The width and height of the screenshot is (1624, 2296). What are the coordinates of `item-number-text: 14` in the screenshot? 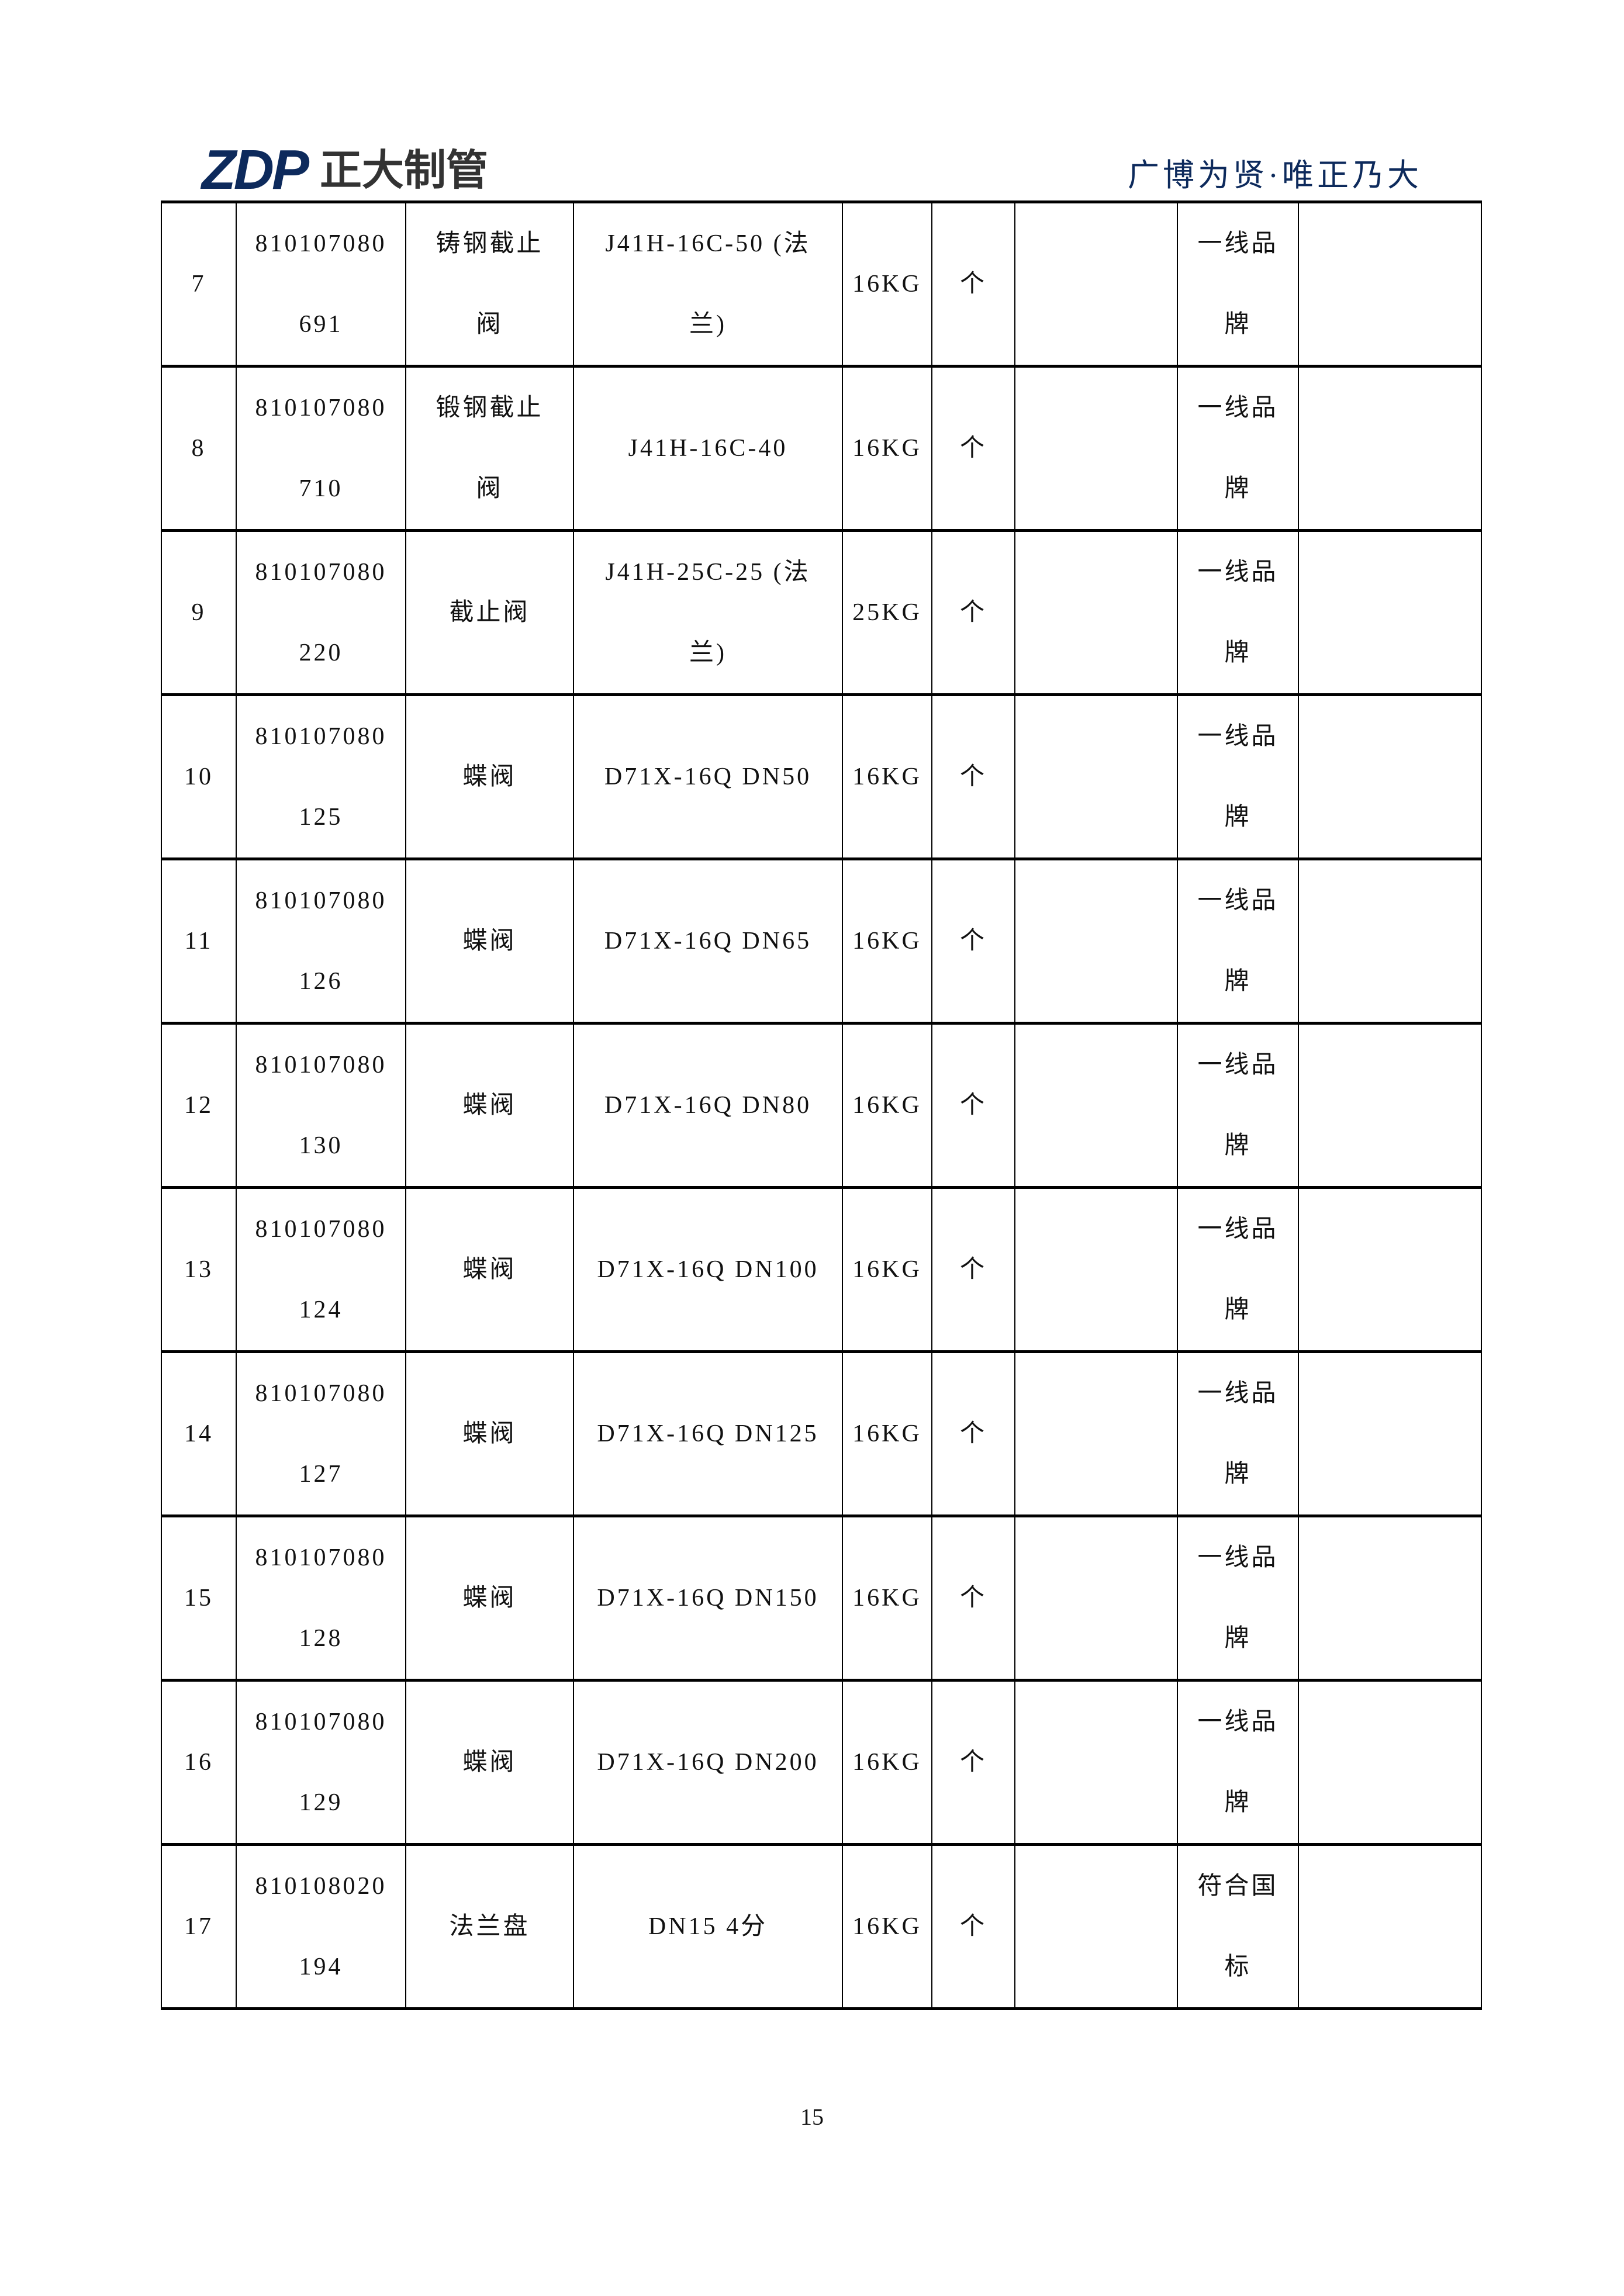 It's located at (199, 1433).